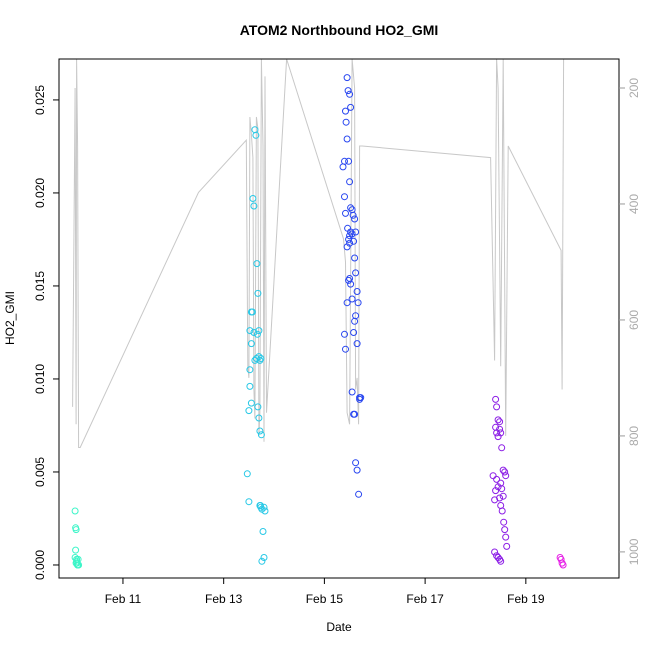  I want to click on y-tick-label: 0.000, so click(40, 565).